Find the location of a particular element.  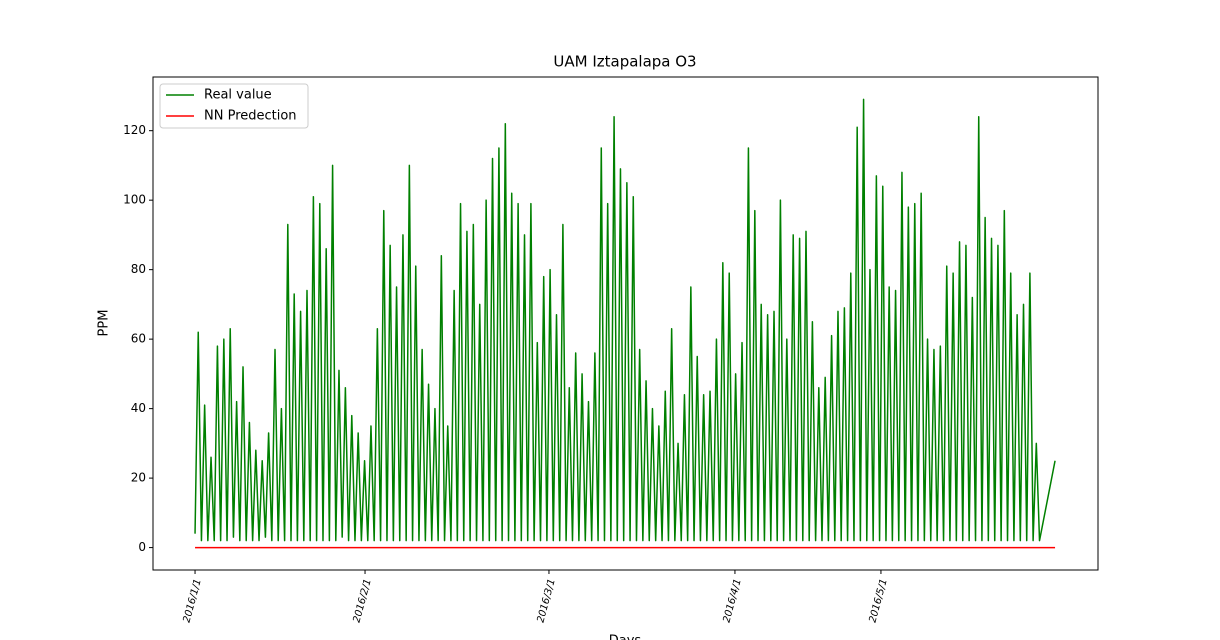

y-tick-label: 100 is located at coordinates (134, 200).